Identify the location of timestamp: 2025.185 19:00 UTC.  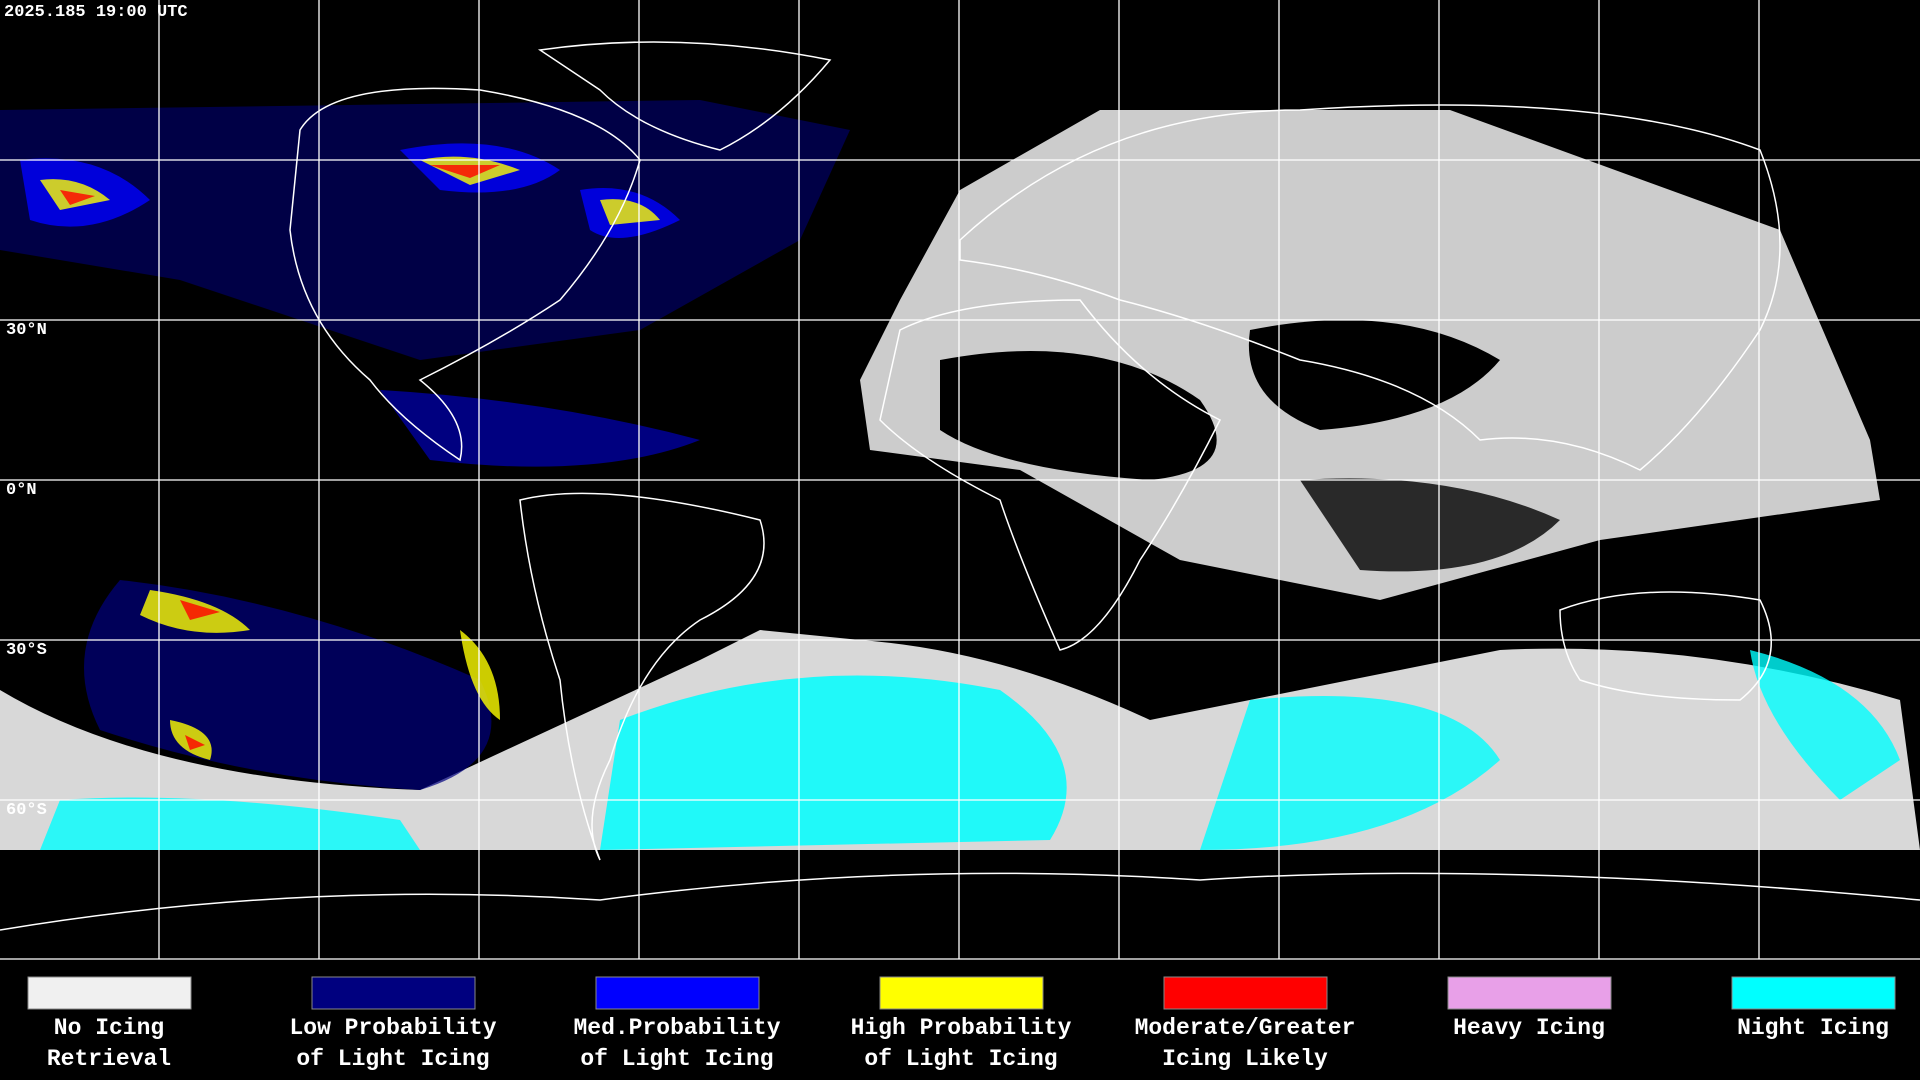
(96, 12).